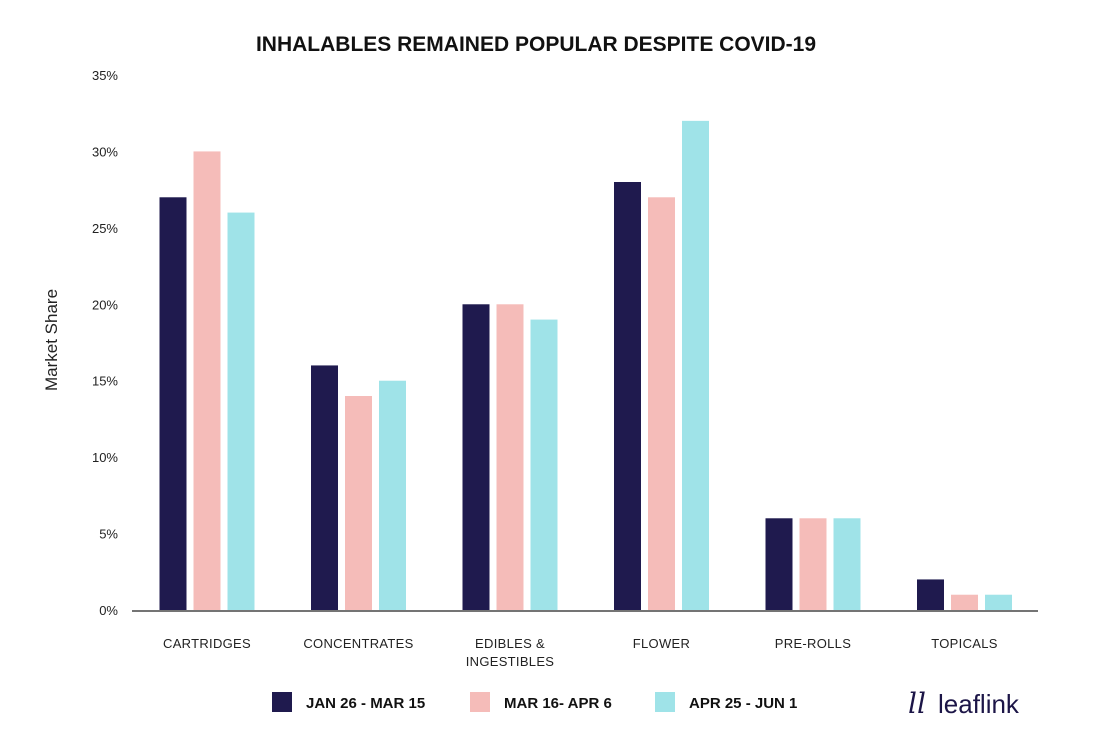  What do you see at coordinates (510, 643) in the screenshot?
I see `category-label: EDIBLES &` at bounding box center [510, 643].